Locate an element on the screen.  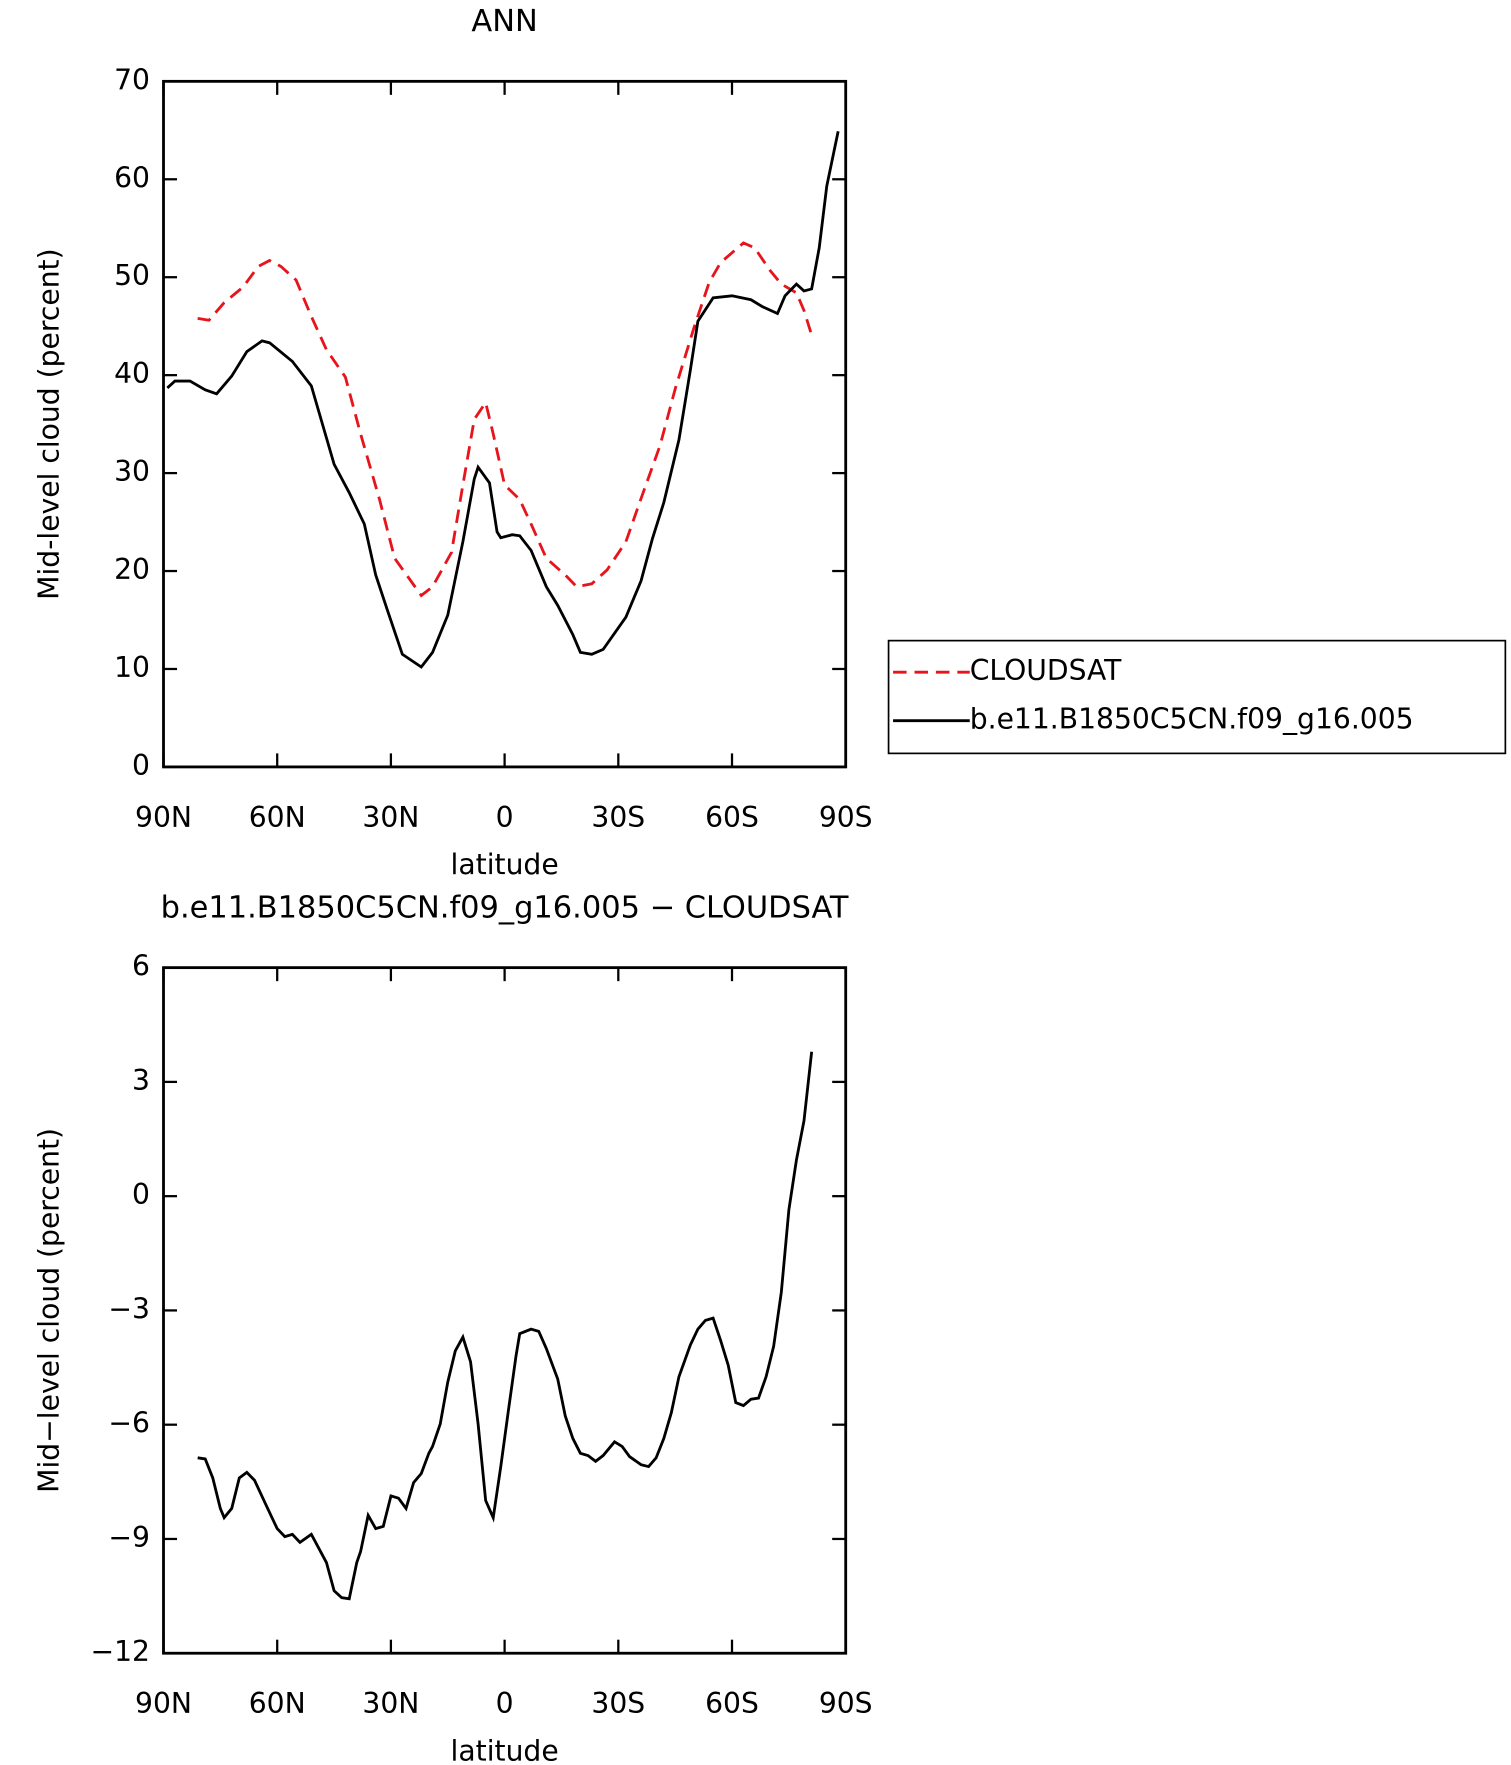
y-tick-label: 70 is located at coordinates (132, 79).